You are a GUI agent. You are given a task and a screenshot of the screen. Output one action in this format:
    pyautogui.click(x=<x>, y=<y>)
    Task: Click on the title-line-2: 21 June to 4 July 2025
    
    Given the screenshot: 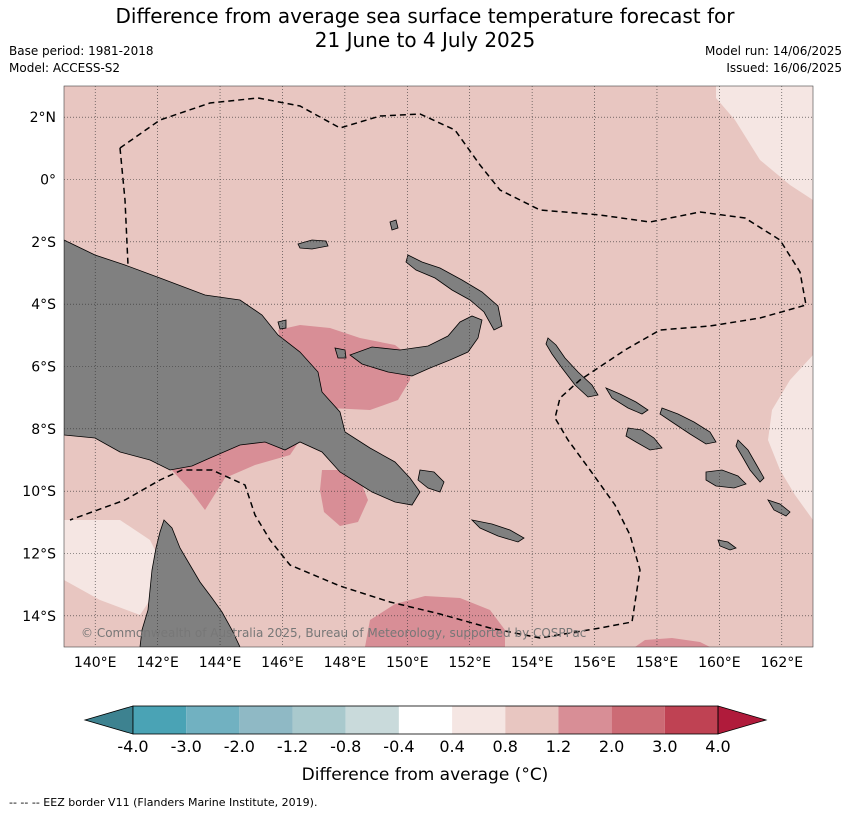 What is the action you would take?
    pyautogui.click(x=425, y=40)
    